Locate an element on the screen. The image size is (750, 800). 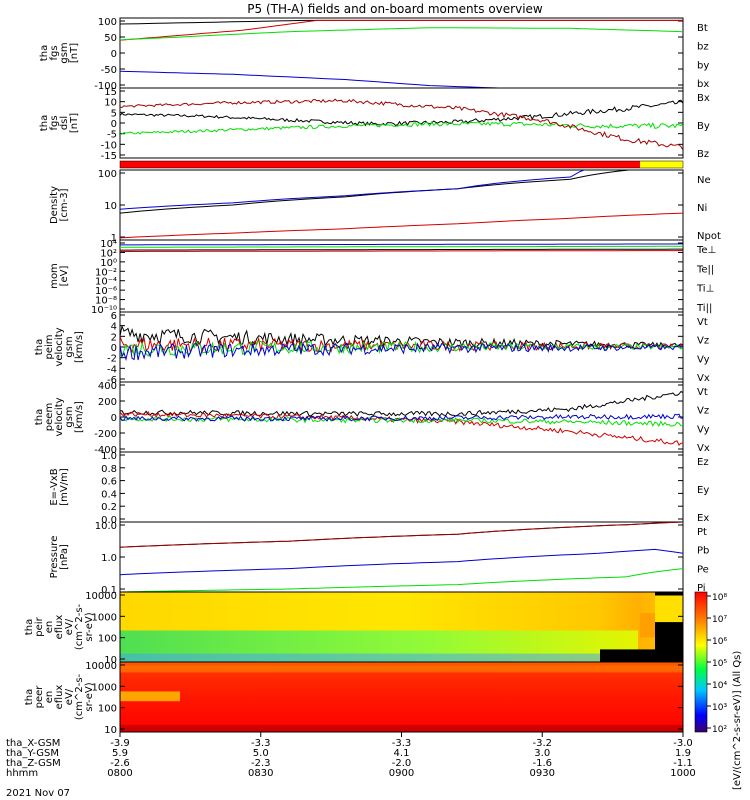
ytick-label: 0.6 is located at coordinates (109, 482).